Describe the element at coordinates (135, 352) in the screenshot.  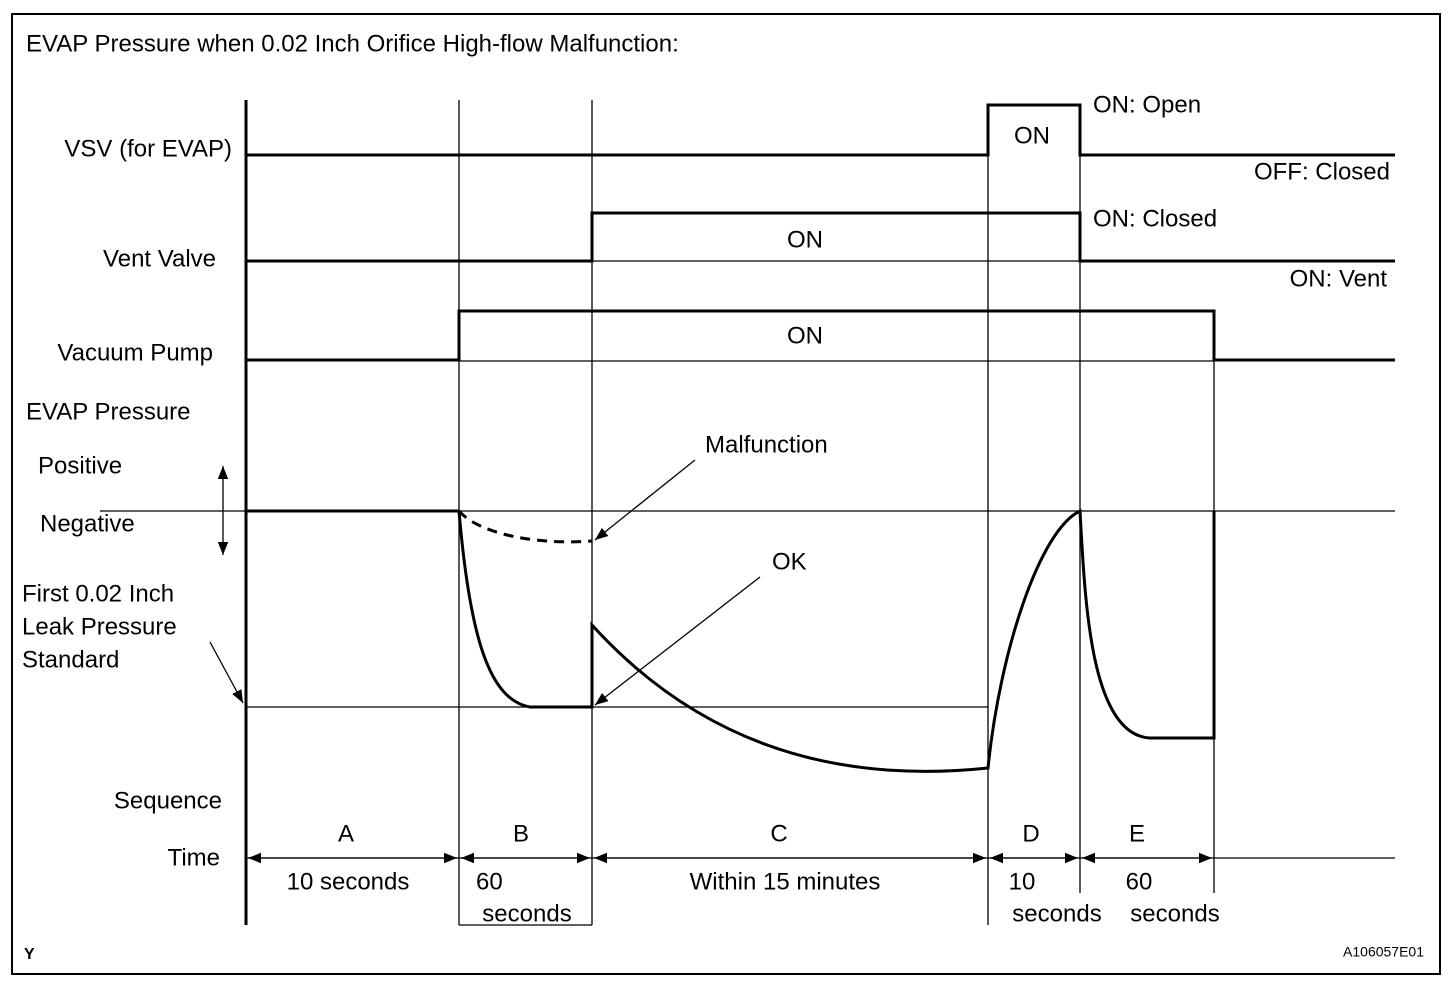
I see `row-label: Vacuum Pump` at that location.